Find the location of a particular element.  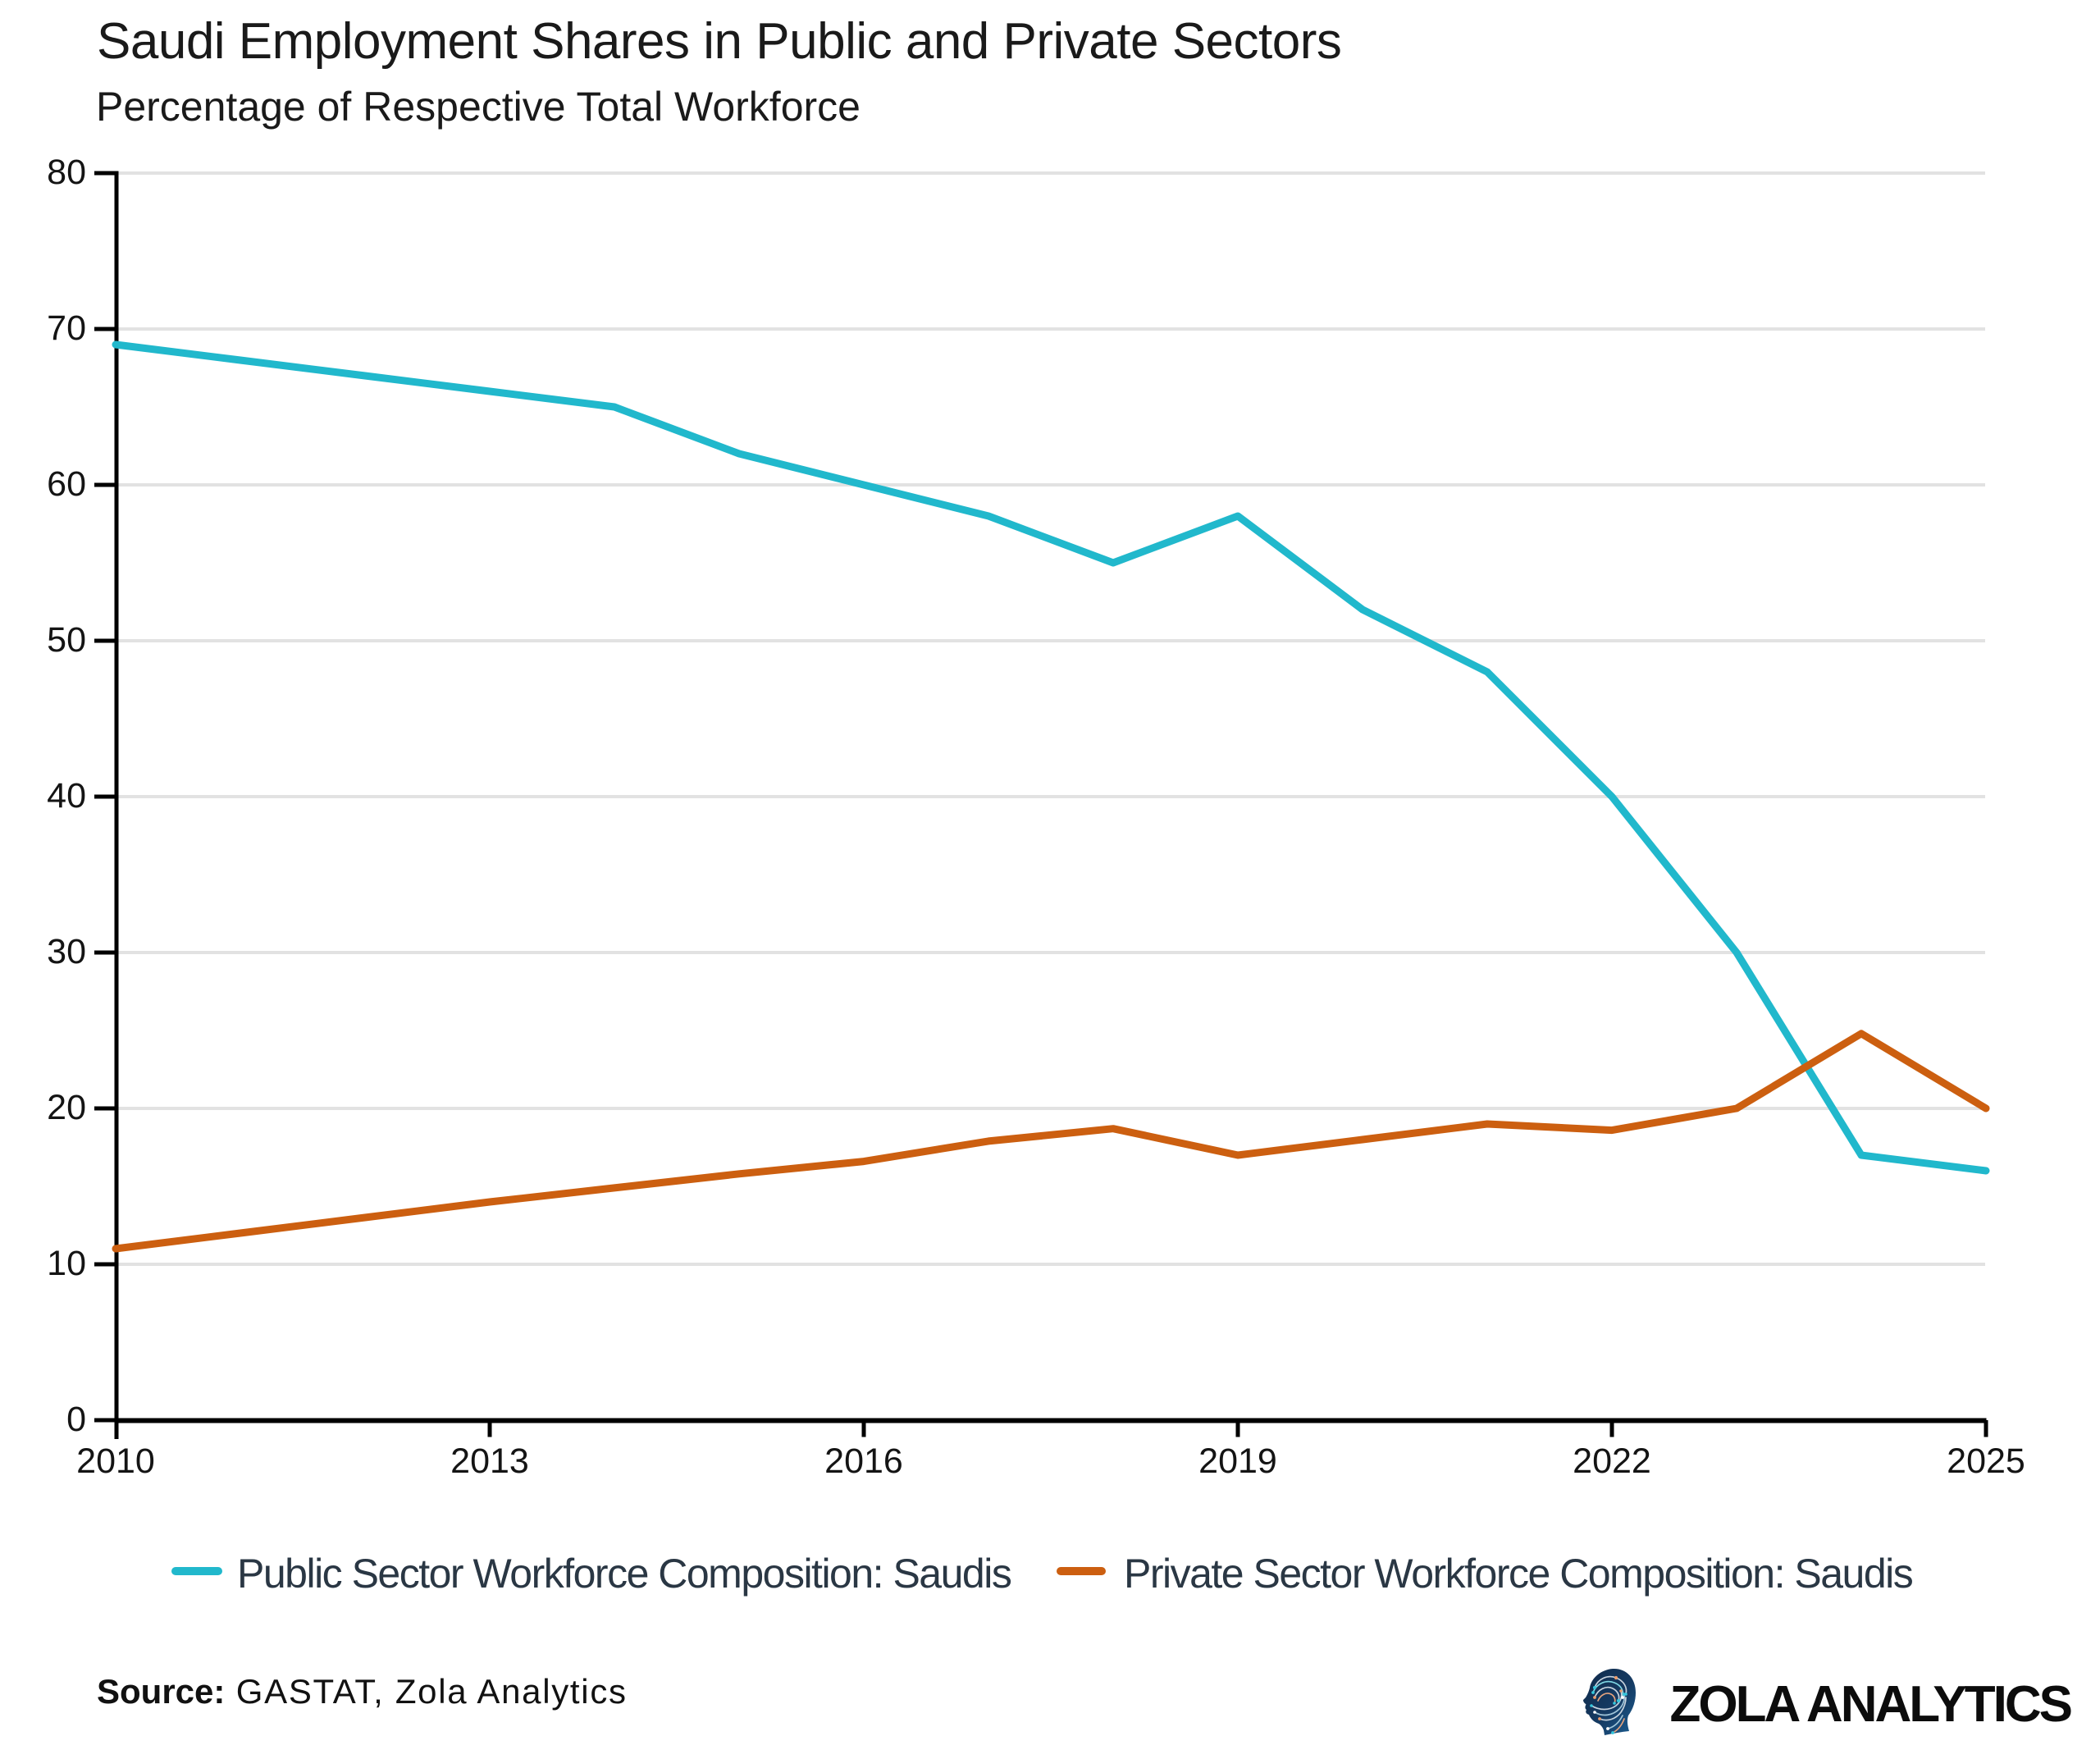

svg-text:Percentage of Respective Total: Percentage of Respective Total Workforce is located at coordinates (479, 107).